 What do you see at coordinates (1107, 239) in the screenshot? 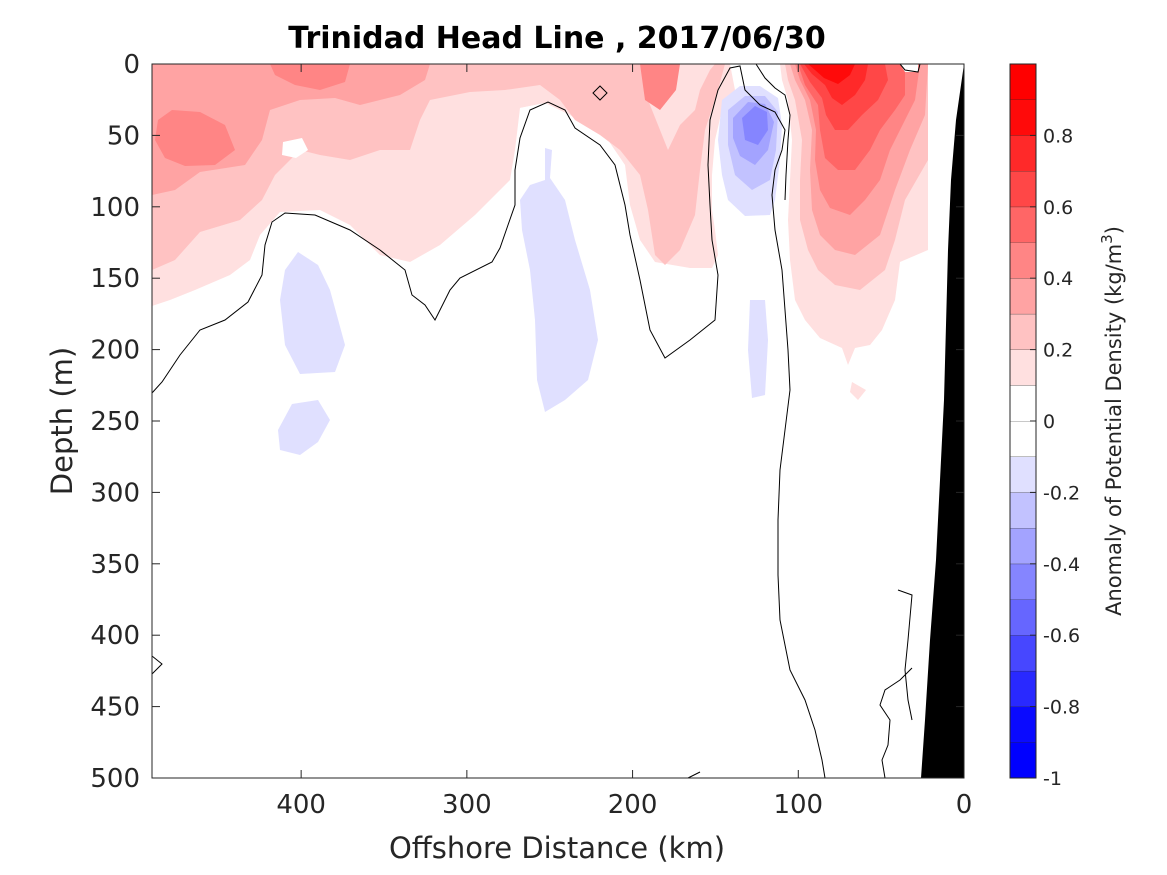
I see `colorbar-label-superscript: 3` at bounding box center [1107, 239].